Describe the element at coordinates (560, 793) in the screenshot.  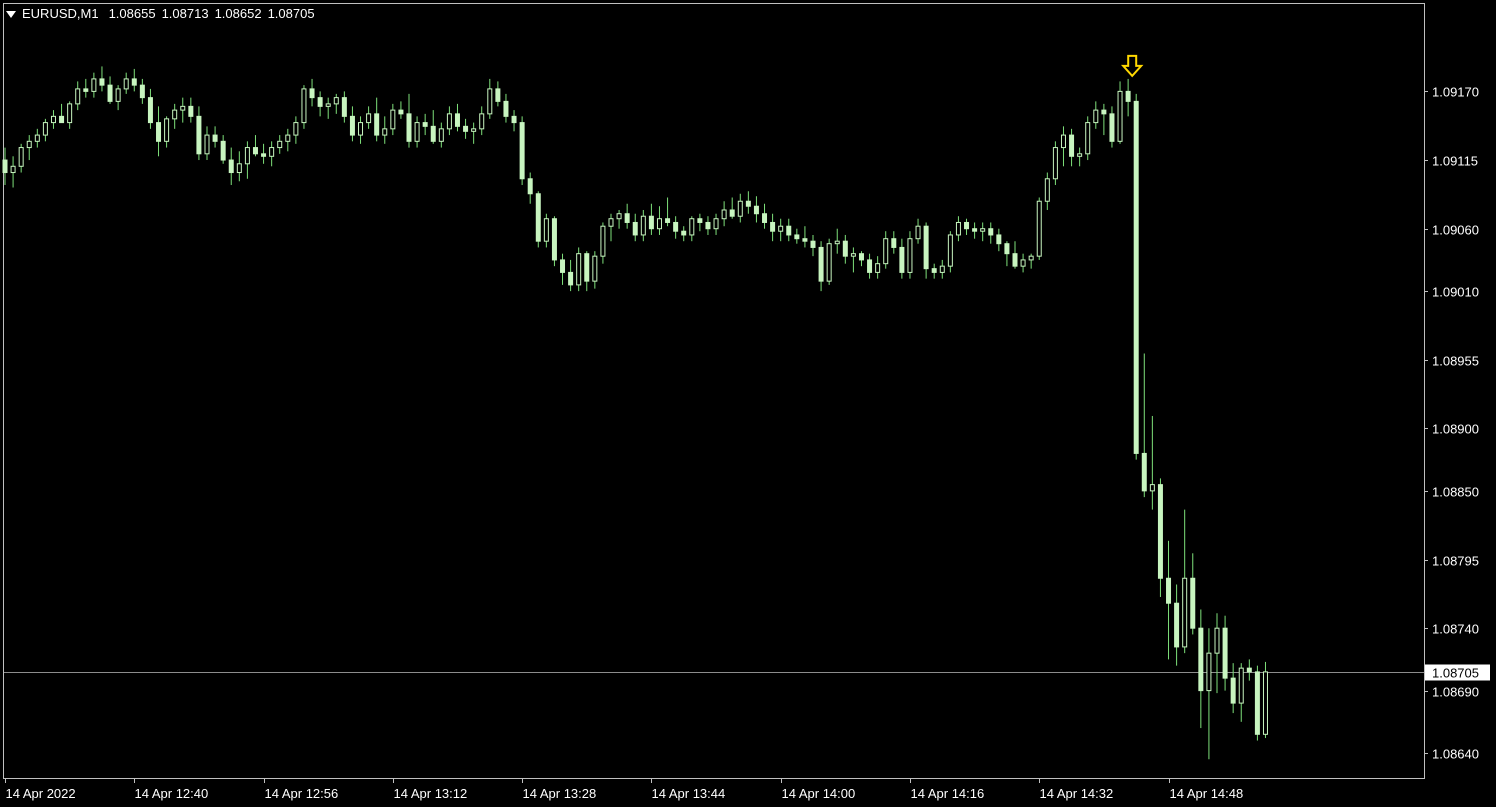
I see `time-tick-label: 14 Apr 13:28` at that location.